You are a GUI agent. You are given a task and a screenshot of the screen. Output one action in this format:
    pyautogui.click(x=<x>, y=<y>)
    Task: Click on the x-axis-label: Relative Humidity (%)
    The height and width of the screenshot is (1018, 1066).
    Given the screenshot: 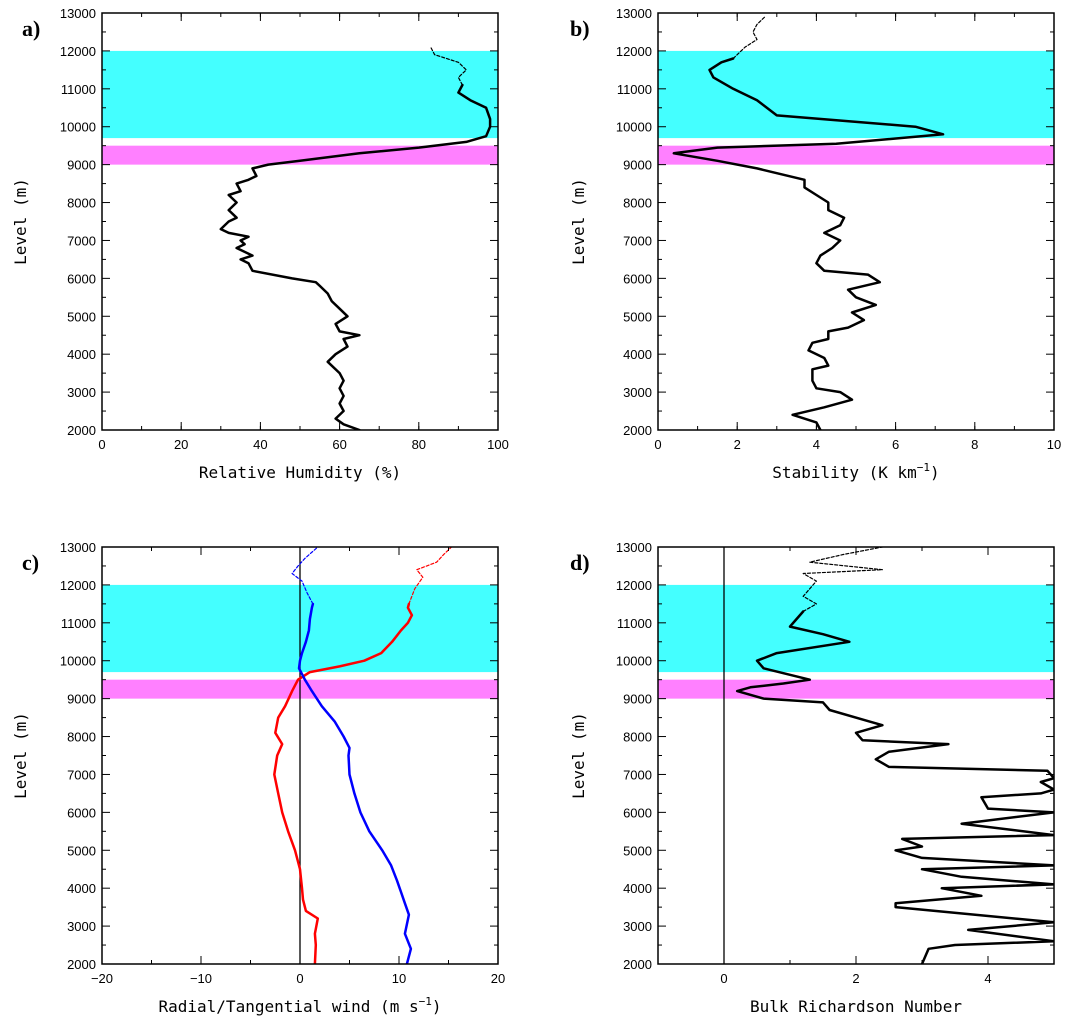 What is the action you would take?
    pyautogui.click(x=300, y=472)
    